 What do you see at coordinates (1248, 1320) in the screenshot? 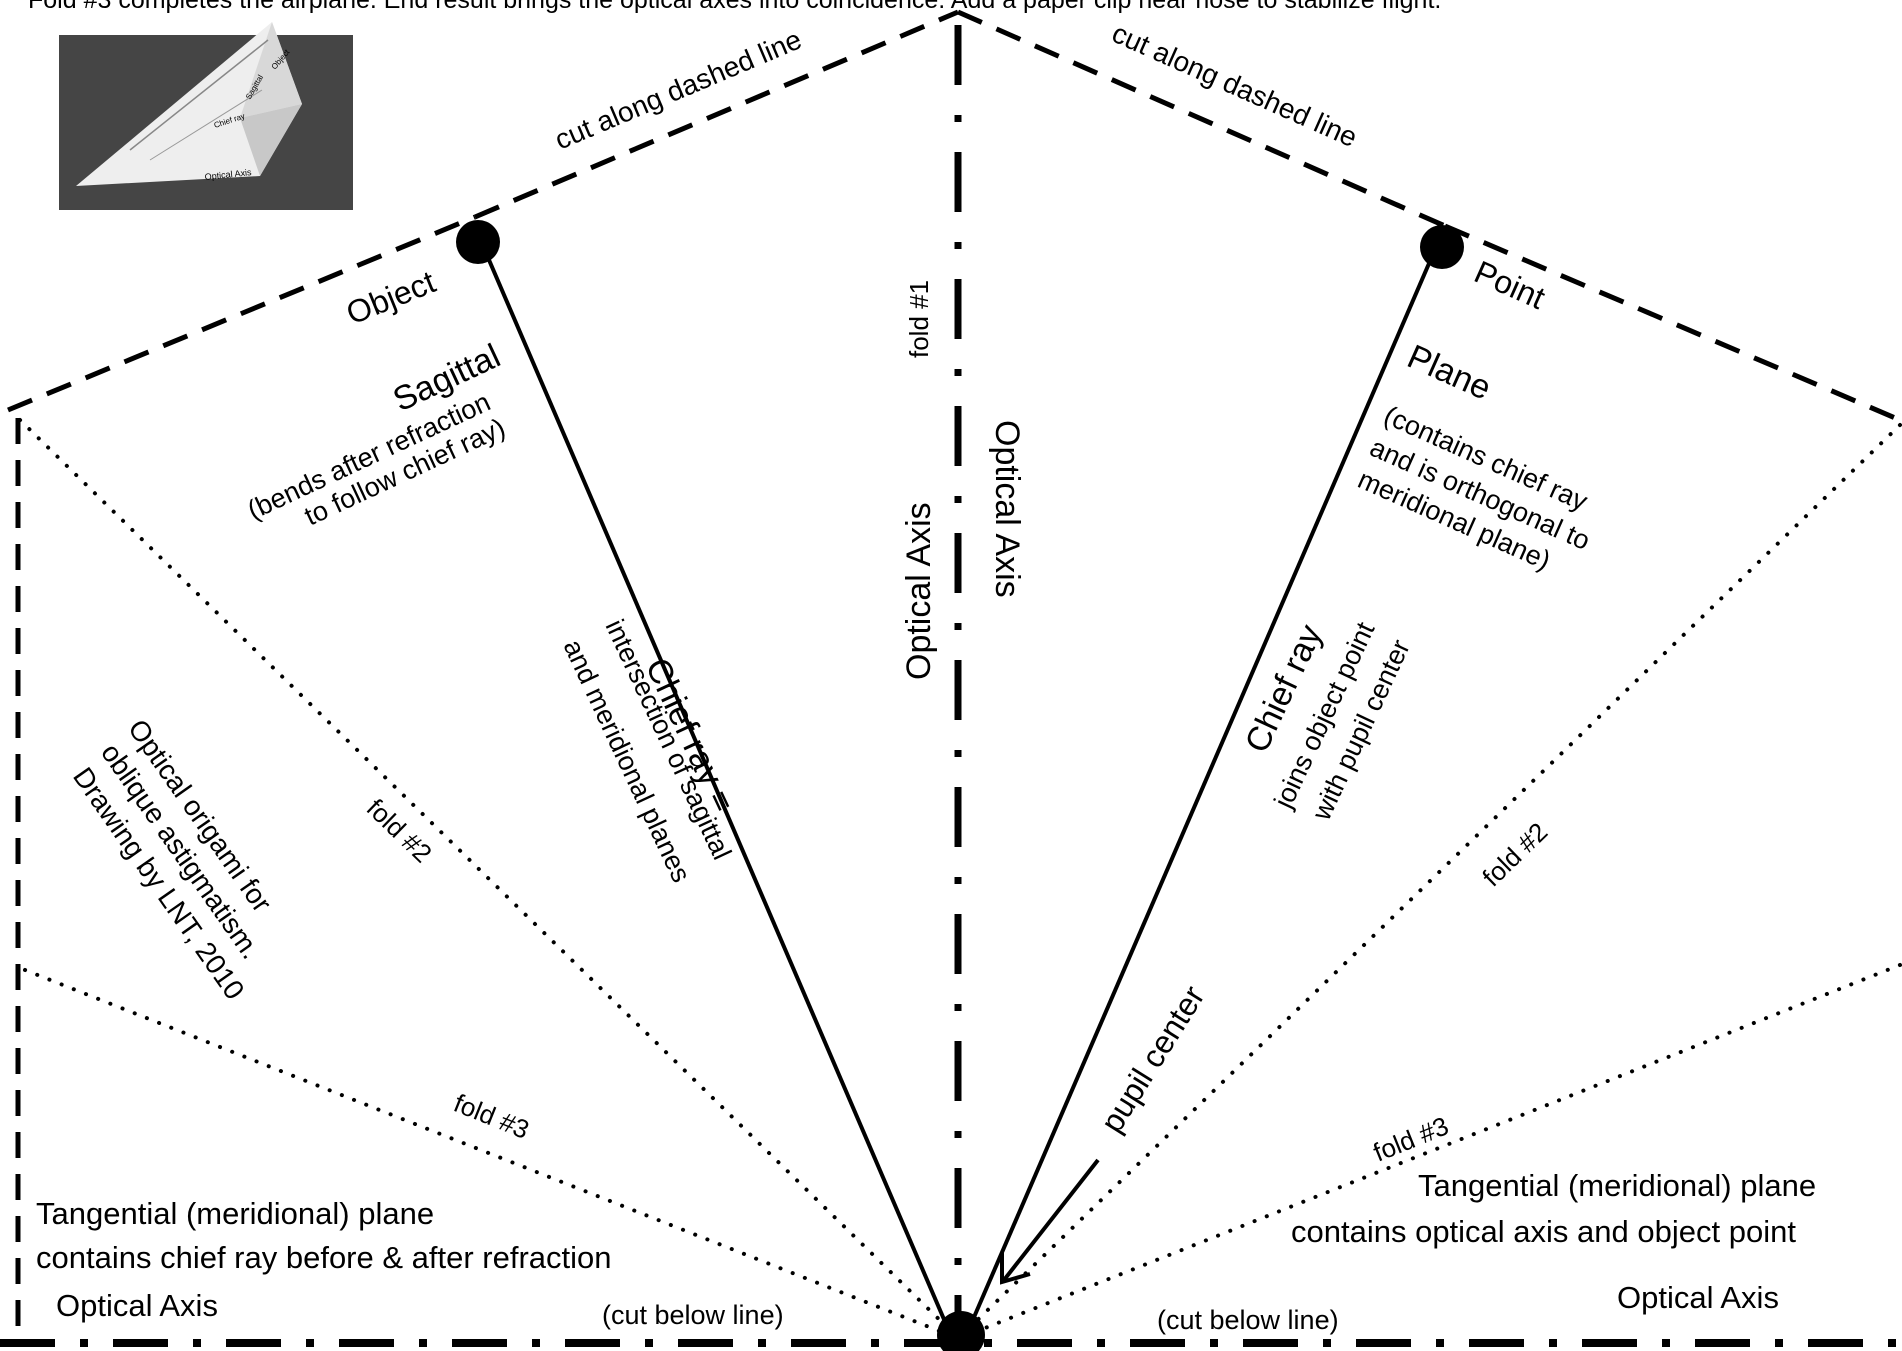
I see `cut-below-label-right: (cut below line)` at bounding box center [1248, 1320].